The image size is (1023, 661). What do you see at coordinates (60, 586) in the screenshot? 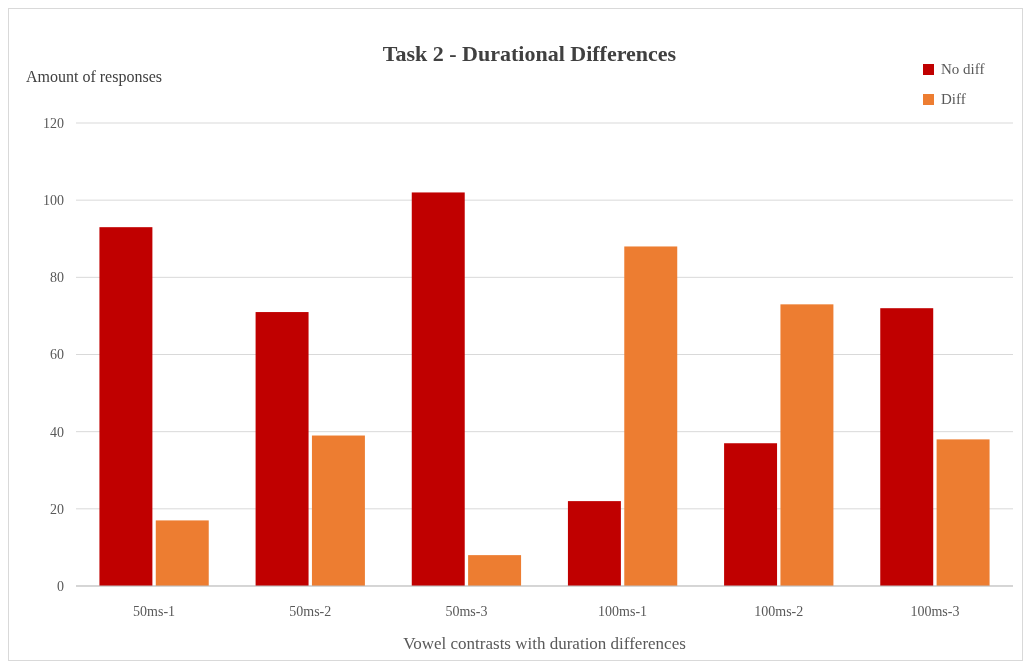
I see `y-tick-label: 0` at bounding box center [60, 586].